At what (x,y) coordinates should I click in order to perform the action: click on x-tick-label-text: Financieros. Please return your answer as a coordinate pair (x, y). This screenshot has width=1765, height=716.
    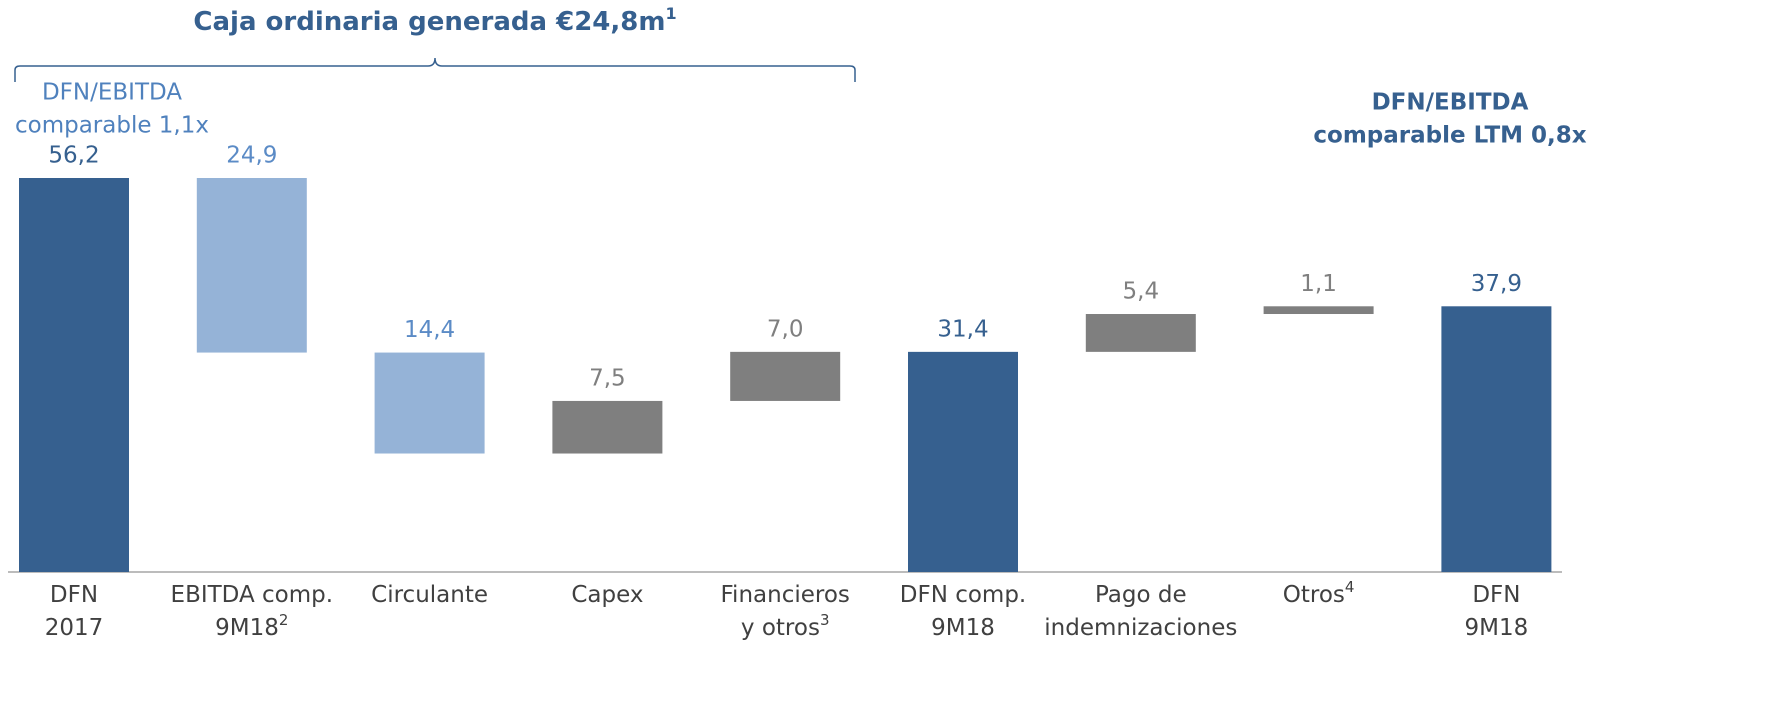
    Looking at the image, I should click on (785, 595).